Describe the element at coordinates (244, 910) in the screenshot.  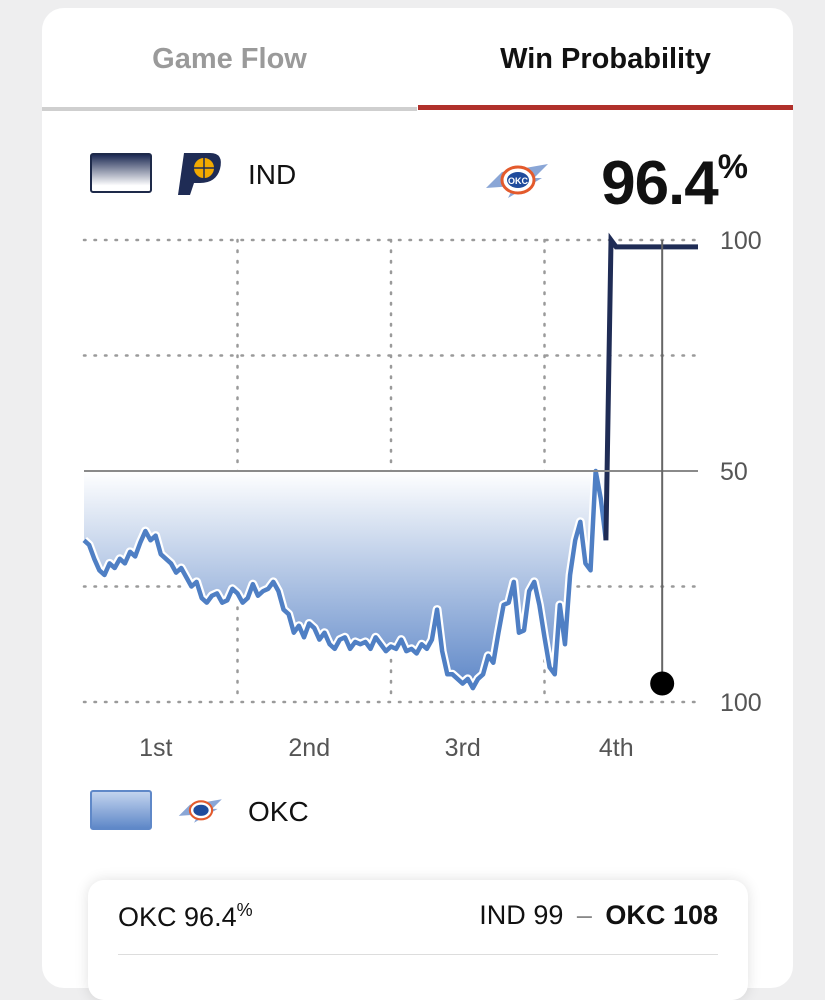
I see `summary-pct-symbol: %` at that location.